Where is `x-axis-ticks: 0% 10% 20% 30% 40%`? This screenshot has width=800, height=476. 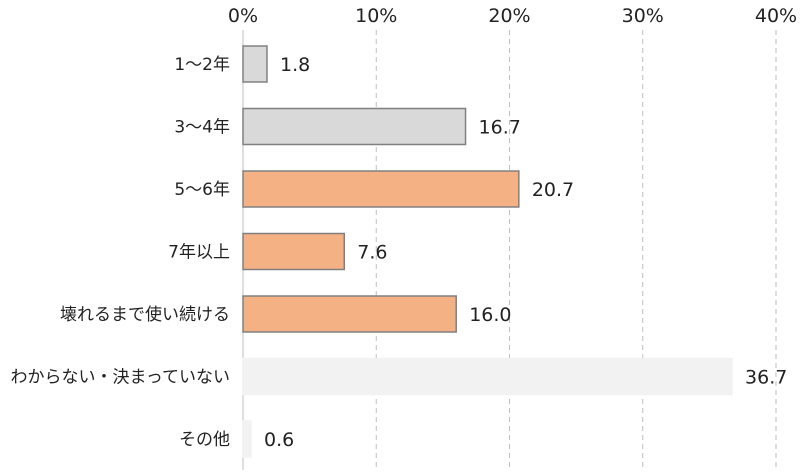 x-axis-ticks: 0% 10% 20% 30% 40% is located at coordinates (512, 16).